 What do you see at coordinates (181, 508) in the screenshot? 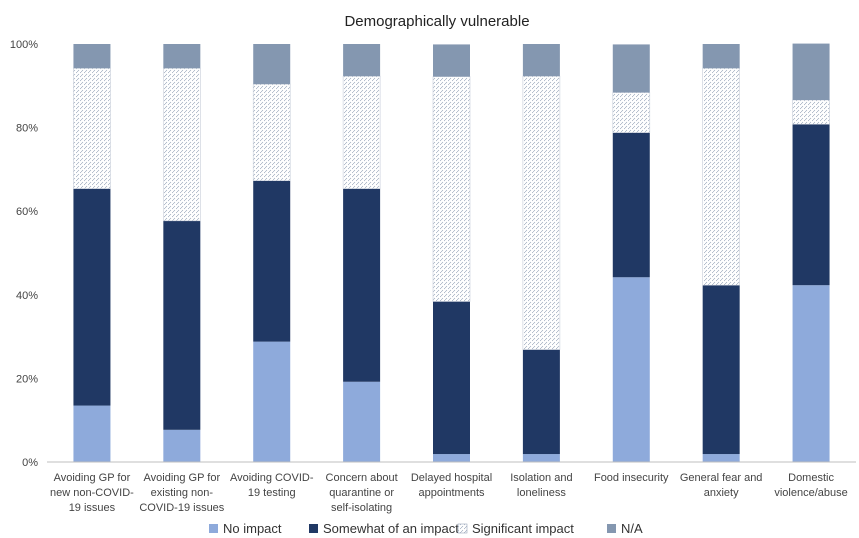
I see `x-tick-label-line: COVID-19 issues` at bounding box center [181, 508].